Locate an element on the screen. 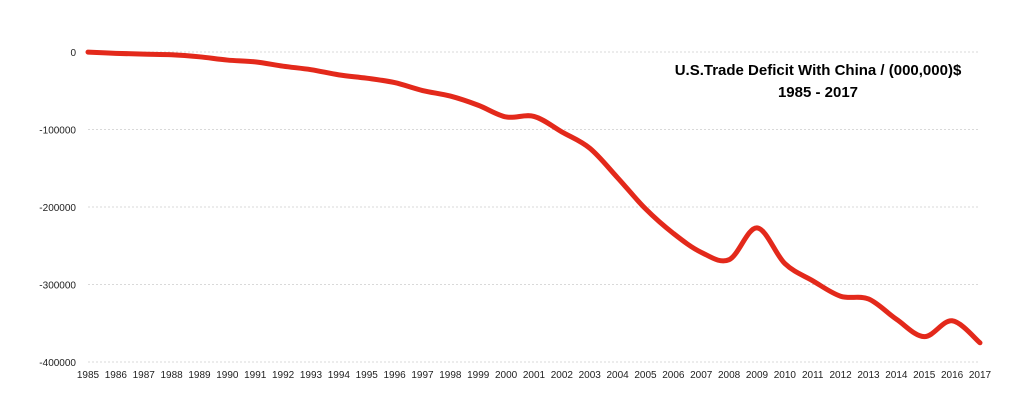 The height and width of the screenshot is (414, 1024). x-tick-label: 2017 is located at coordinates (980, 375).